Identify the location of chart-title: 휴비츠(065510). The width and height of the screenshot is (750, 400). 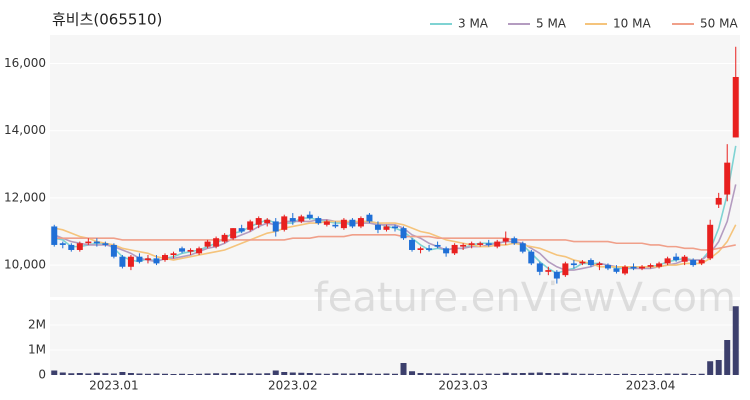
(107, 20).